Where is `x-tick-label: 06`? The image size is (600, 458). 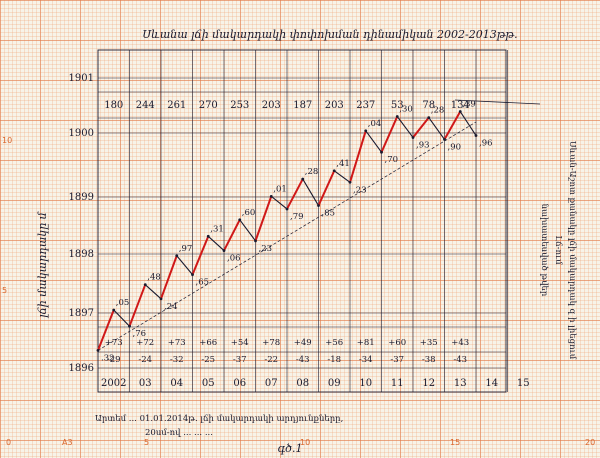 x-tick-label: 06 is located at coordinates (239, 383).